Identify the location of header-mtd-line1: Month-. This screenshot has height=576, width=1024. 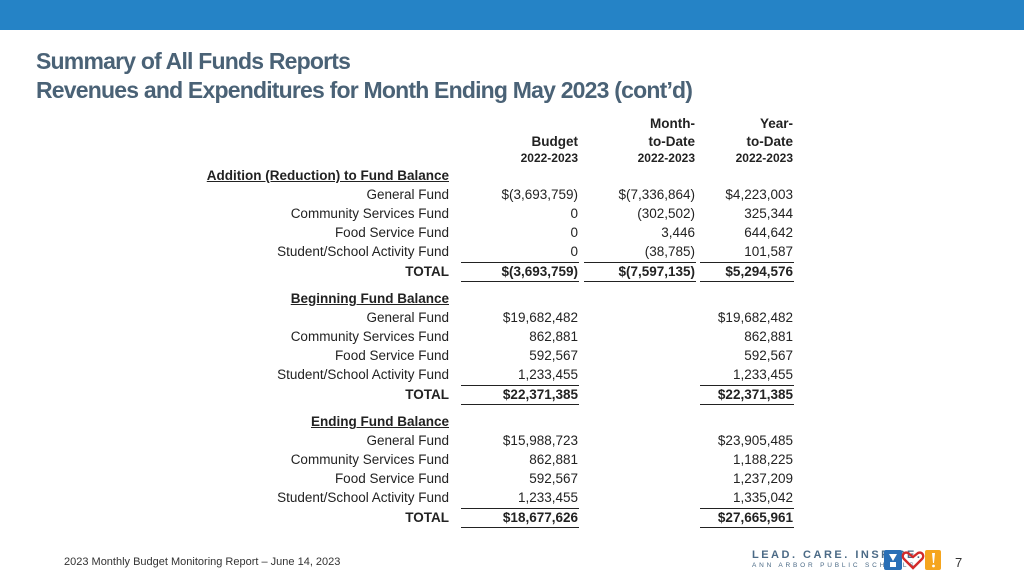
(672, 123).